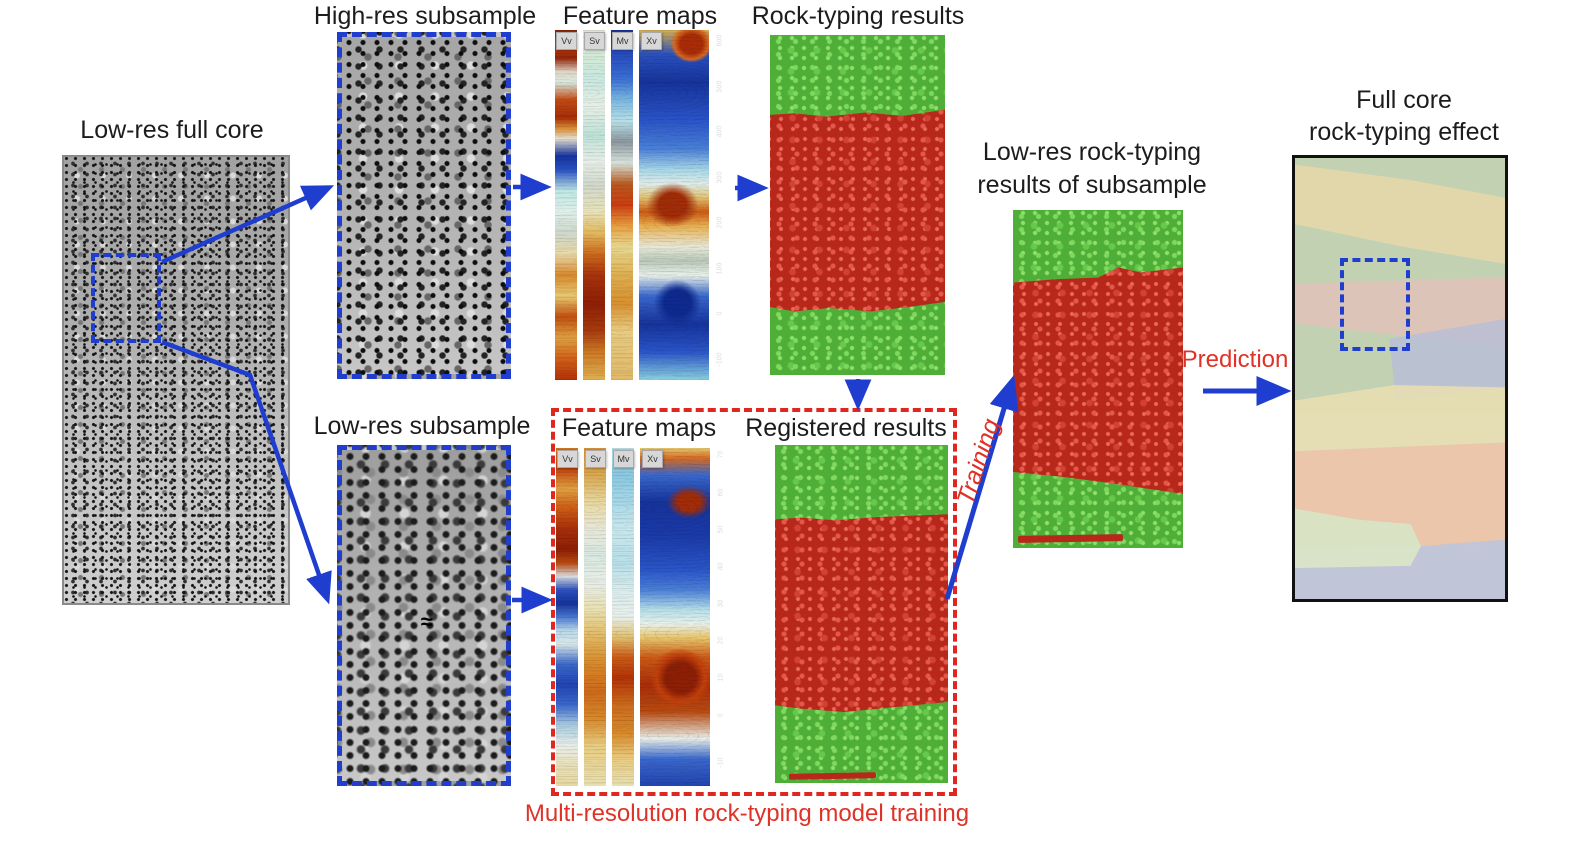  Describe the element at coordinates (720, 86) in the screenshot. I see `colorbar-tick: 500` at that location.